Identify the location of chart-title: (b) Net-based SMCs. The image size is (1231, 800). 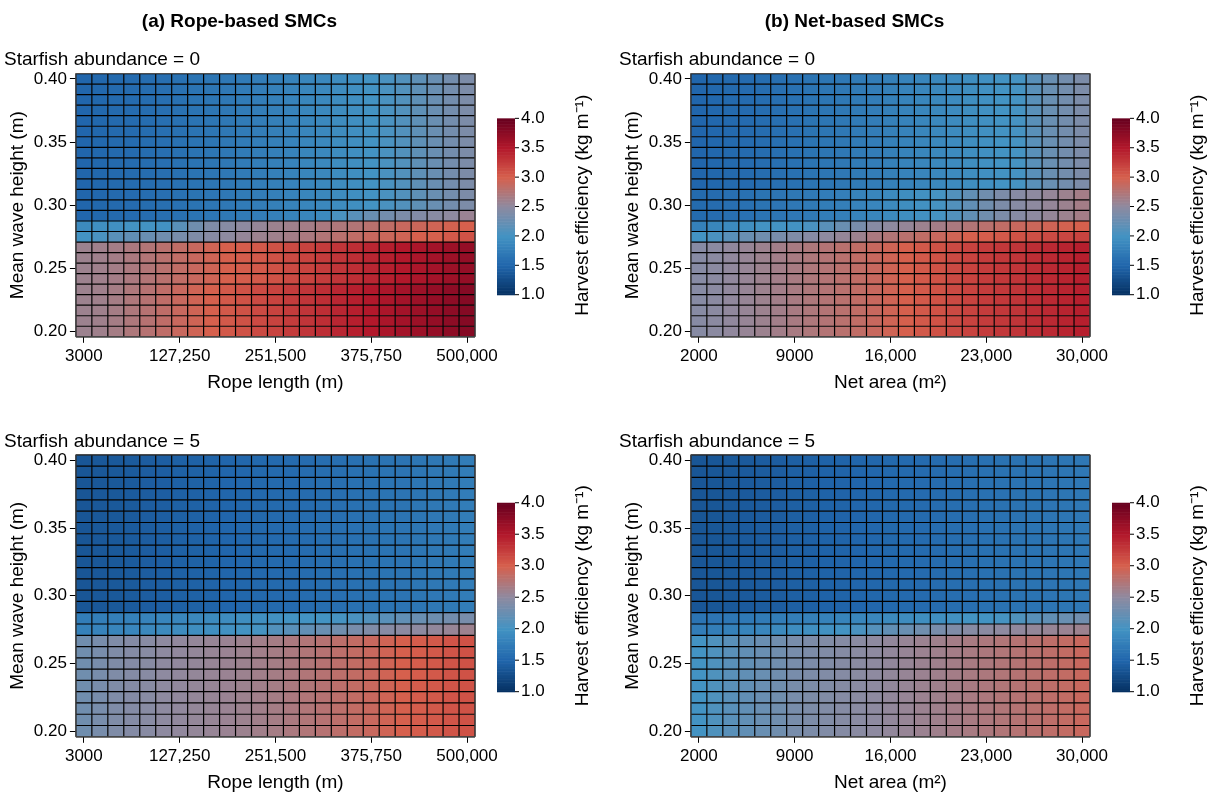
(854, 20).